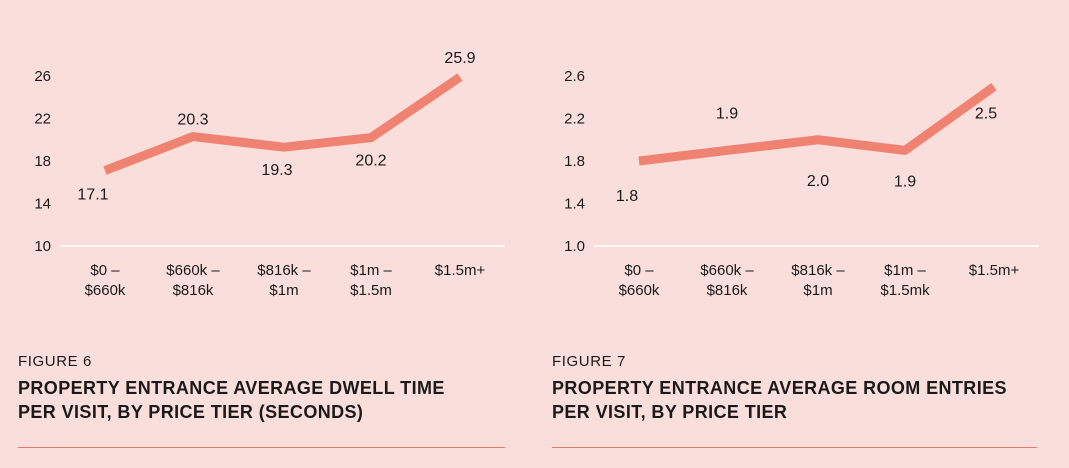  What do you see at coordinates (905, 280) in the screenshot?
I see `x-tick-label: $1m – $1.5mk` at bounding box center [905, 280].